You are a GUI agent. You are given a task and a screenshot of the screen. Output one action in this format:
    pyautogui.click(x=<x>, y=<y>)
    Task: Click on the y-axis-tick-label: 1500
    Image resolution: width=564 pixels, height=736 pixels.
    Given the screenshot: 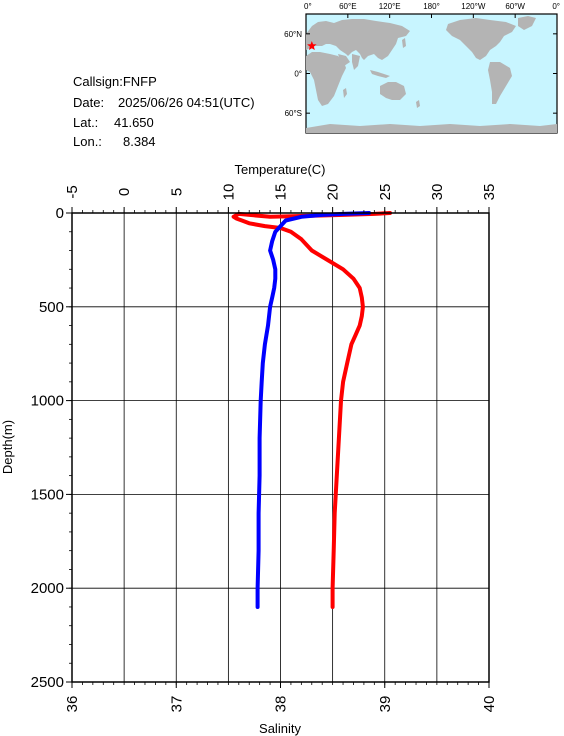 What is the action you would take?
    pyautogui.click(x=47, y=494)
    